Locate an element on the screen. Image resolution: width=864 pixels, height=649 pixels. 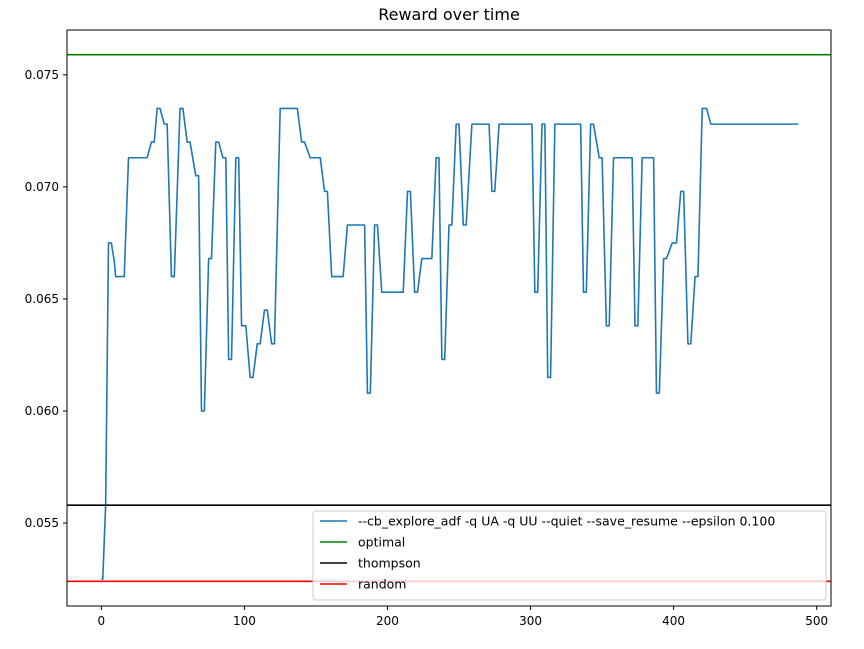
y-tick-label: 0.070 is located at coordinates (42, 187).